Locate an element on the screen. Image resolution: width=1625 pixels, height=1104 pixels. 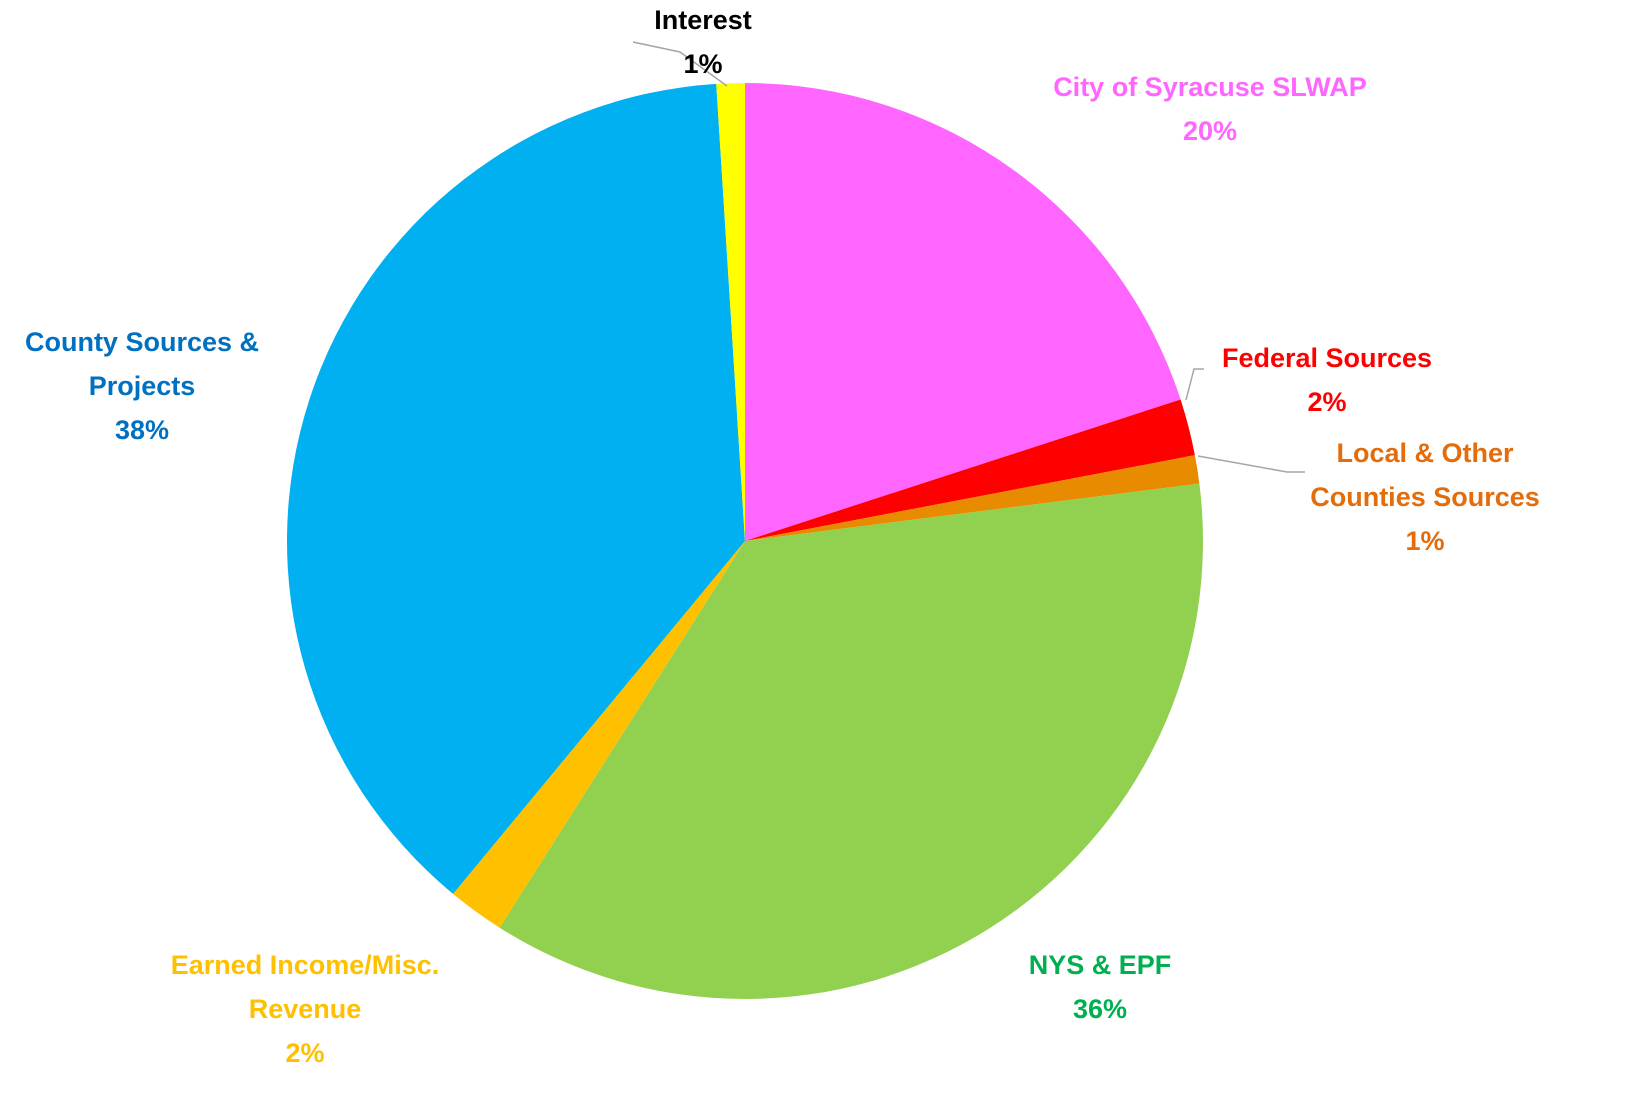
slice-label: County Sources & Projects 38% is located at coordinates (143, 386).